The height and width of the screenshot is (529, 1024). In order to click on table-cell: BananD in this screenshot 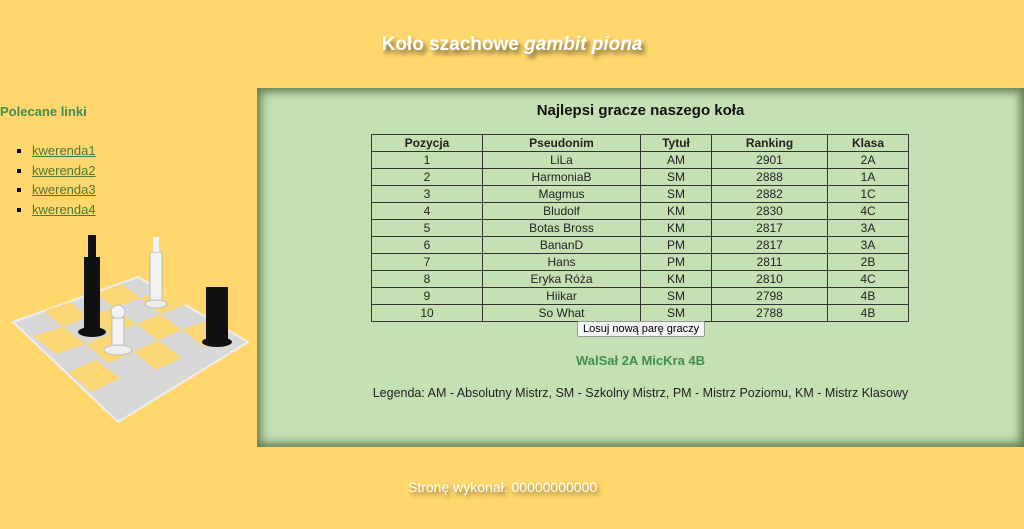, I will do `click(561, 245)`.